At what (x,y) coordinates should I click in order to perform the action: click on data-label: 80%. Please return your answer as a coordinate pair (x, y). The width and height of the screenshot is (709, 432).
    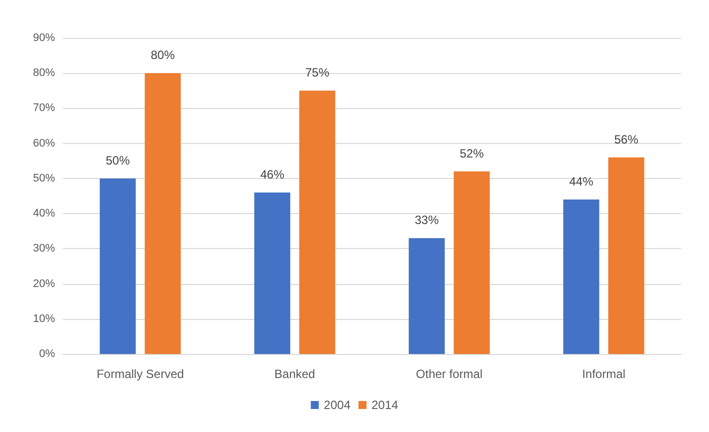
    Looking at the image, I should click on (163, 55).